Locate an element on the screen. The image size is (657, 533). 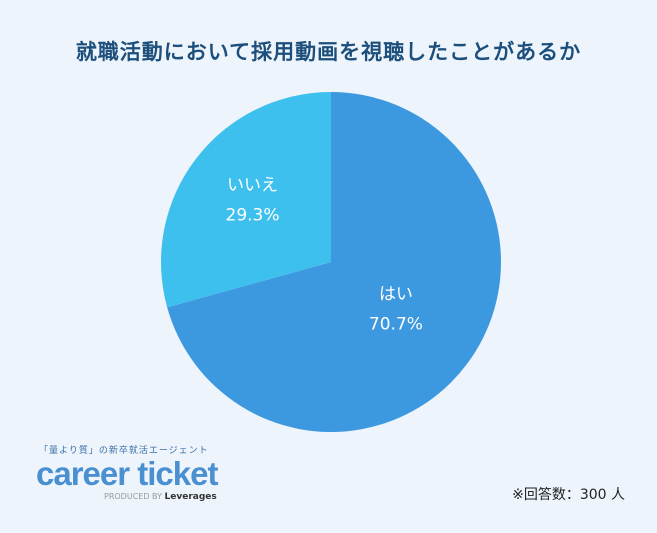
slice-label-0: はい is located at coordinates (396, 294).